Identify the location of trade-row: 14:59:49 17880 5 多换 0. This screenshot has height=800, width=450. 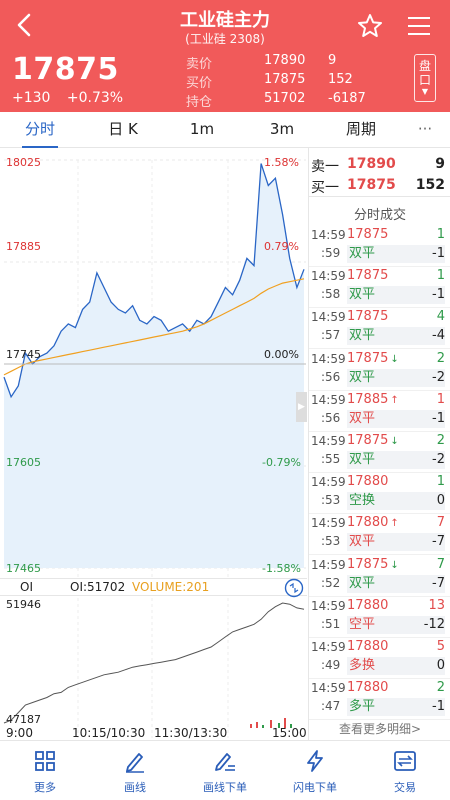
(379, 658).